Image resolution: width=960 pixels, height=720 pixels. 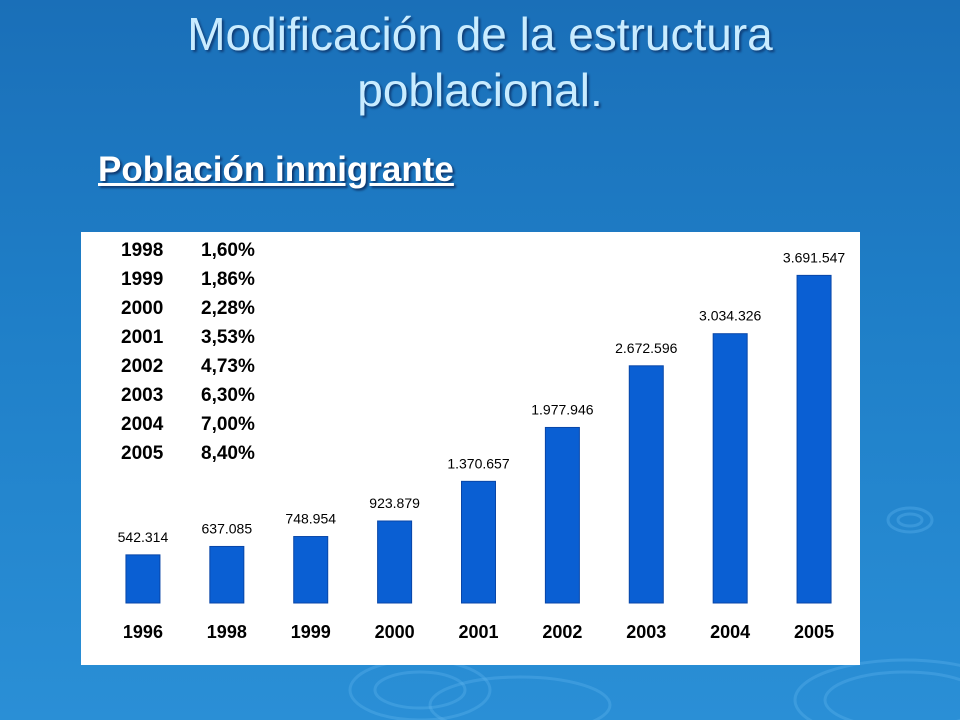 What do you see at coordinates (478, 463) in the screenshot?
I see `bar-value-label: 1.370.657` at bounding box center [478, 463].